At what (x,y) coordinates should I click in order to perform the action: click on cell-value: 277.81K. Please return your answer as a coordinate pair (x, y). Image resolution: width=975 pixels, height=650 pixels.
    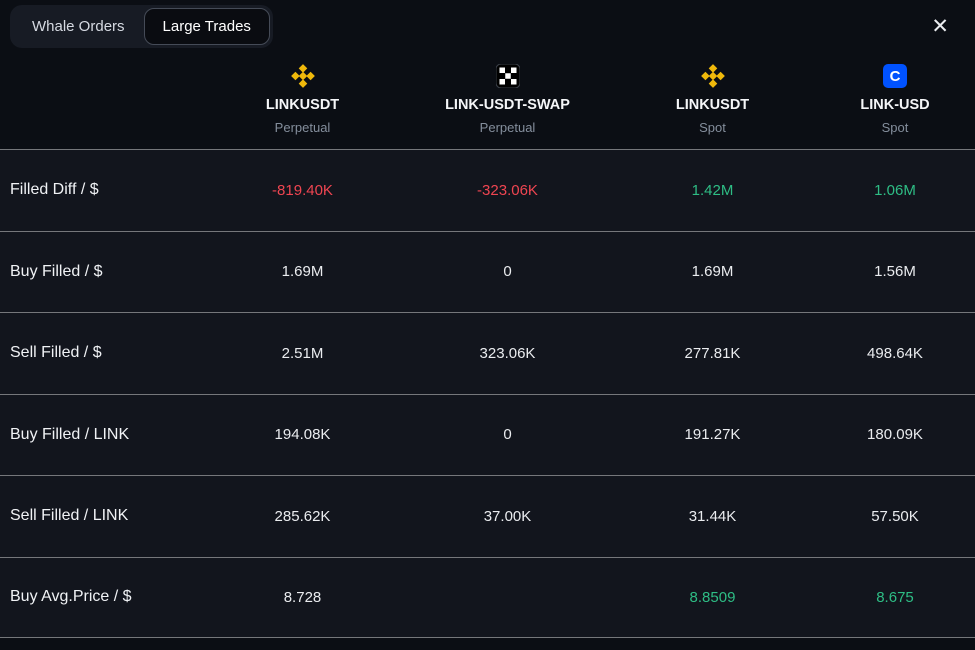
    Looking at the image, I should click on (712, 353).